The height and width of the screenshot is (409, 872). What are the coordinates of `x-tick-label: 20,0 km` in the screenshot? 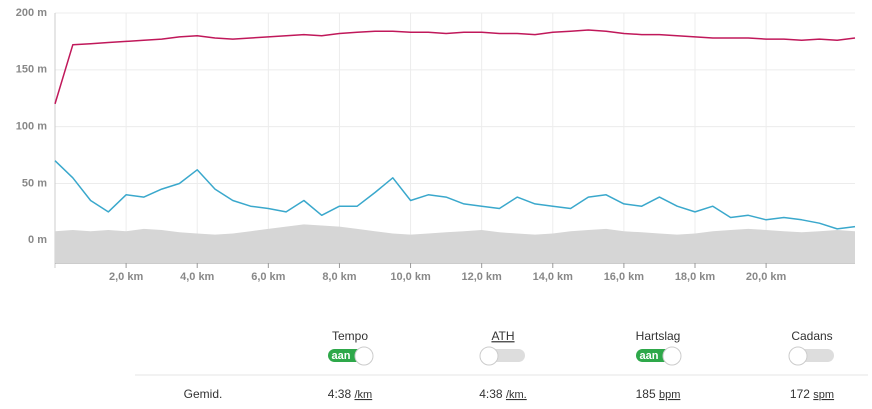 It's located at (766, 277).